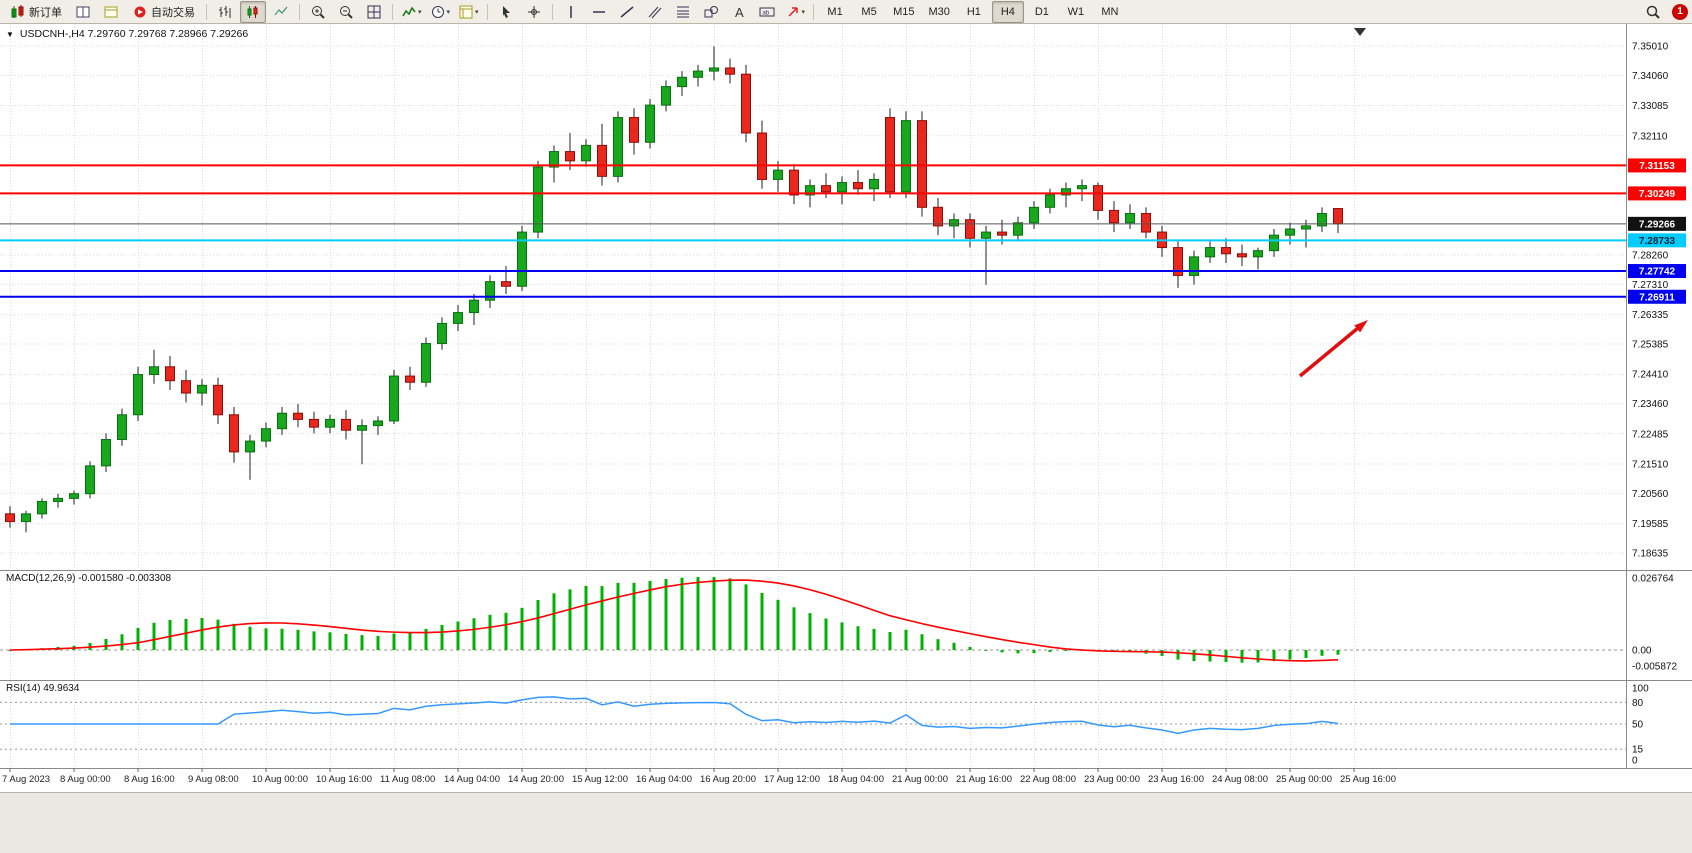 The width and height of the screenshot is (1692, 853). What do you see at coordinates (10, 34) in the screenshot?
I see `chart-dropdown-icon: ▼` at bounding box center [10, 34].